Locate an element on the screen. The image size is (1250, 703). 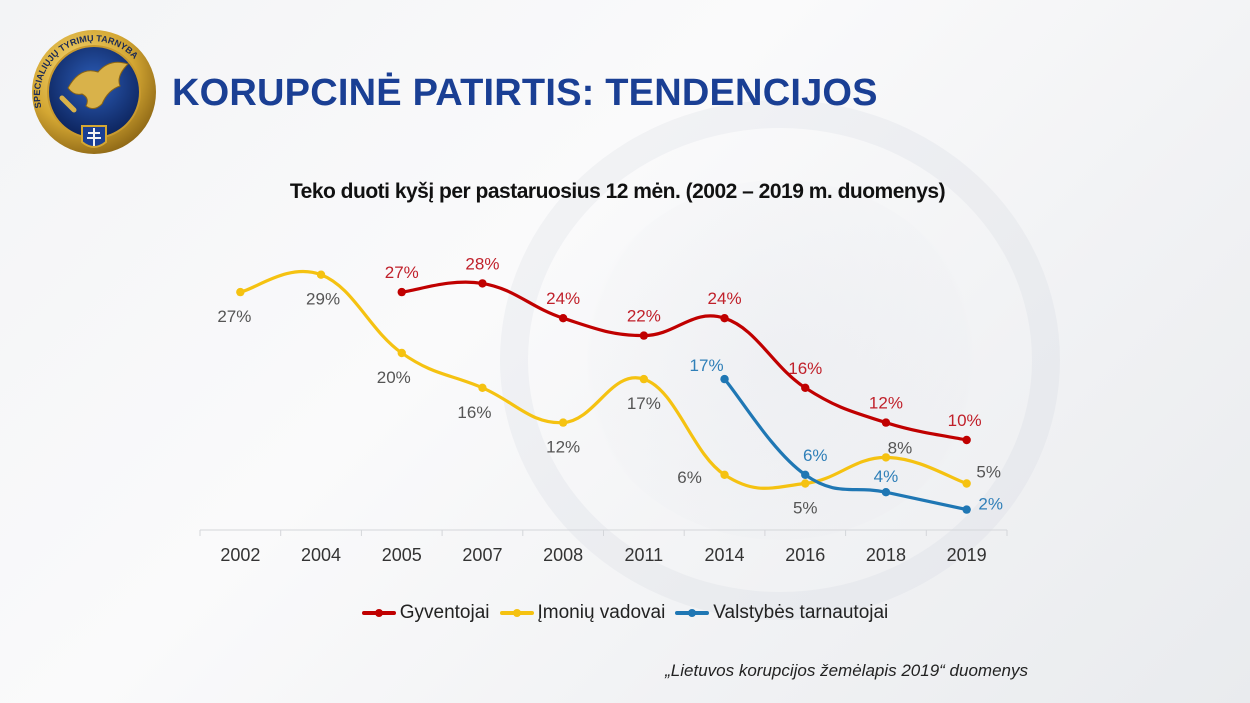
data-label: 28% is located at coordinates (482, 263).